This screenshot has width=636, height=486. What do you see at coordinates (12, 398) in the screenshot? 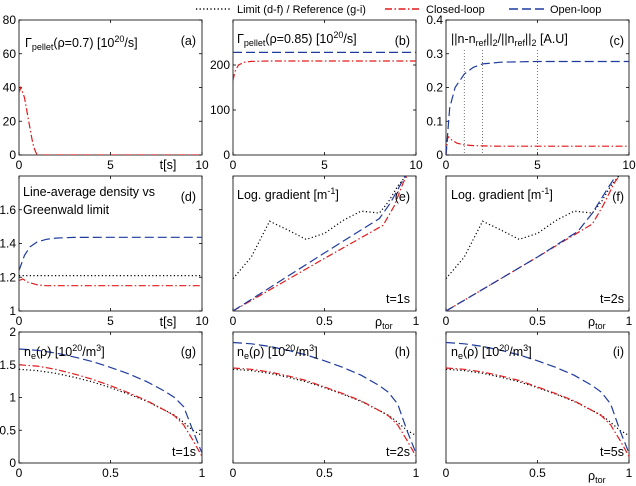
I see `y-tick-label: 1` at bounding box center [12, 398].